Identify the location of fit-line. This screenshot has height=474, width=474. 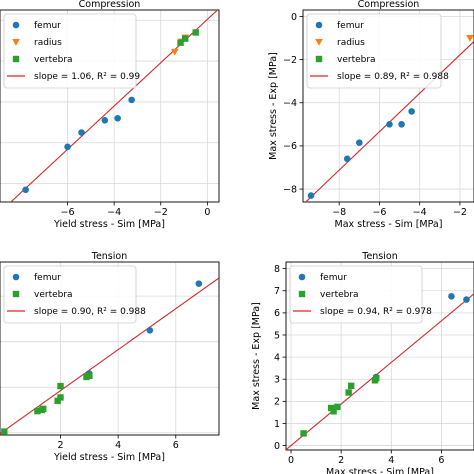
(380, 371).